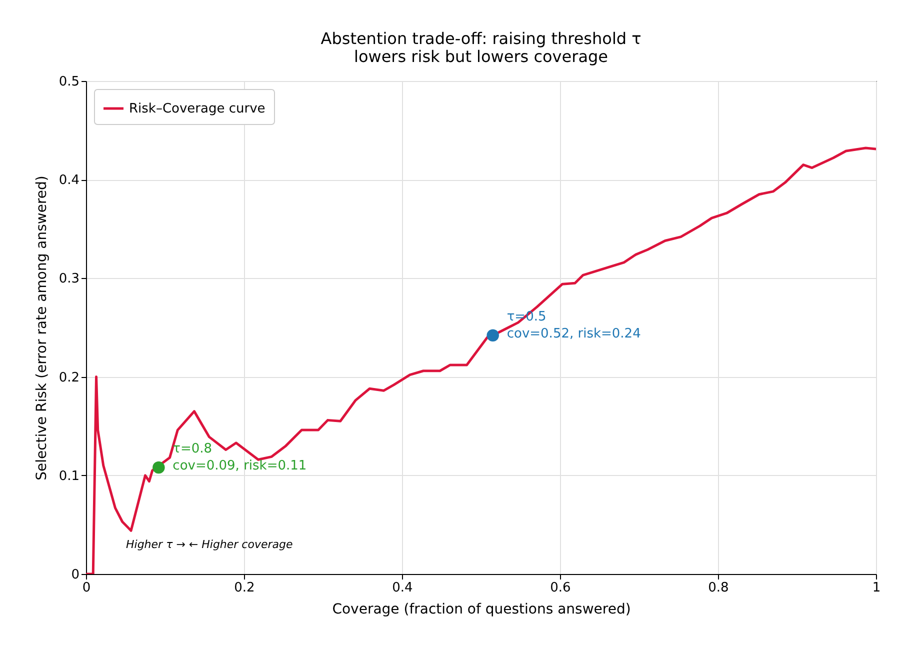  I want to click on x-tick-label: 0, so click(86, 588).